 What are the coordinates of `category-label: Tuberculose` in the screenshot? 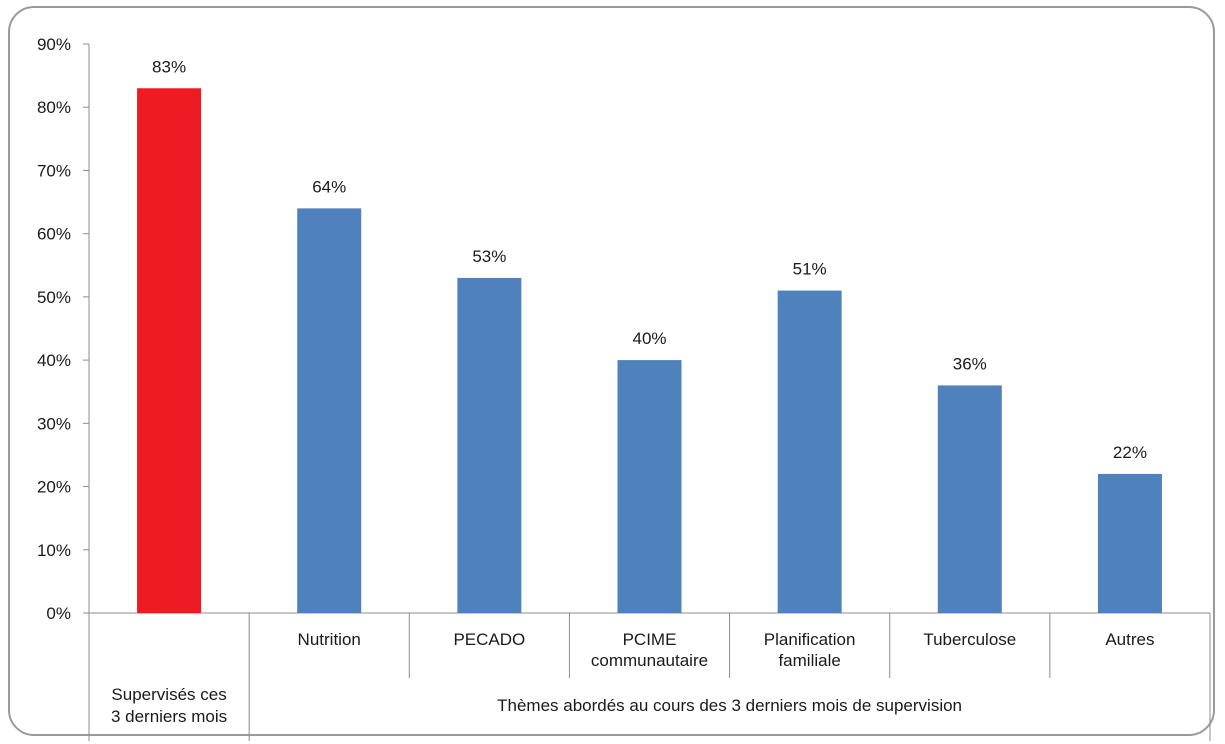 It's located at (969, 639).